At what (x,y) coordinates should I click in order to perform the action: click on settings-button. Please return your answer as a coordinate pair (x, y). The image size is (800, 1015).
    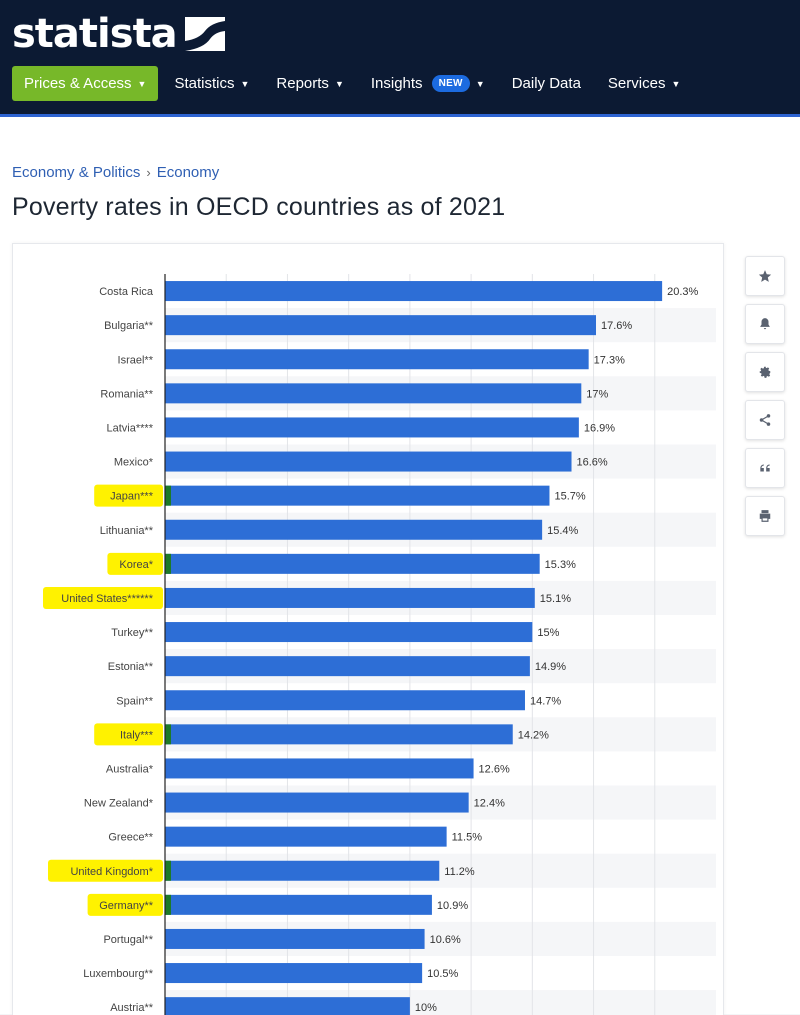
    Looking at the image, I should click on (765, 372).